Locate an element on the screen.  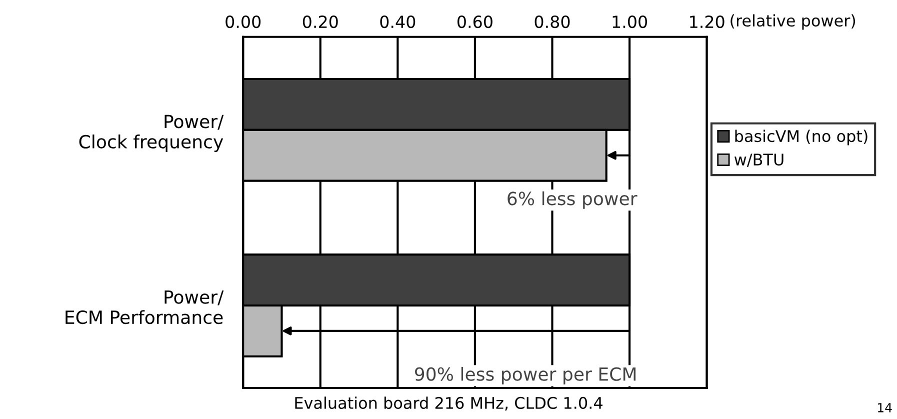
y-tick-label: Power/ ECM Performance is located at coordinates (145, 307).